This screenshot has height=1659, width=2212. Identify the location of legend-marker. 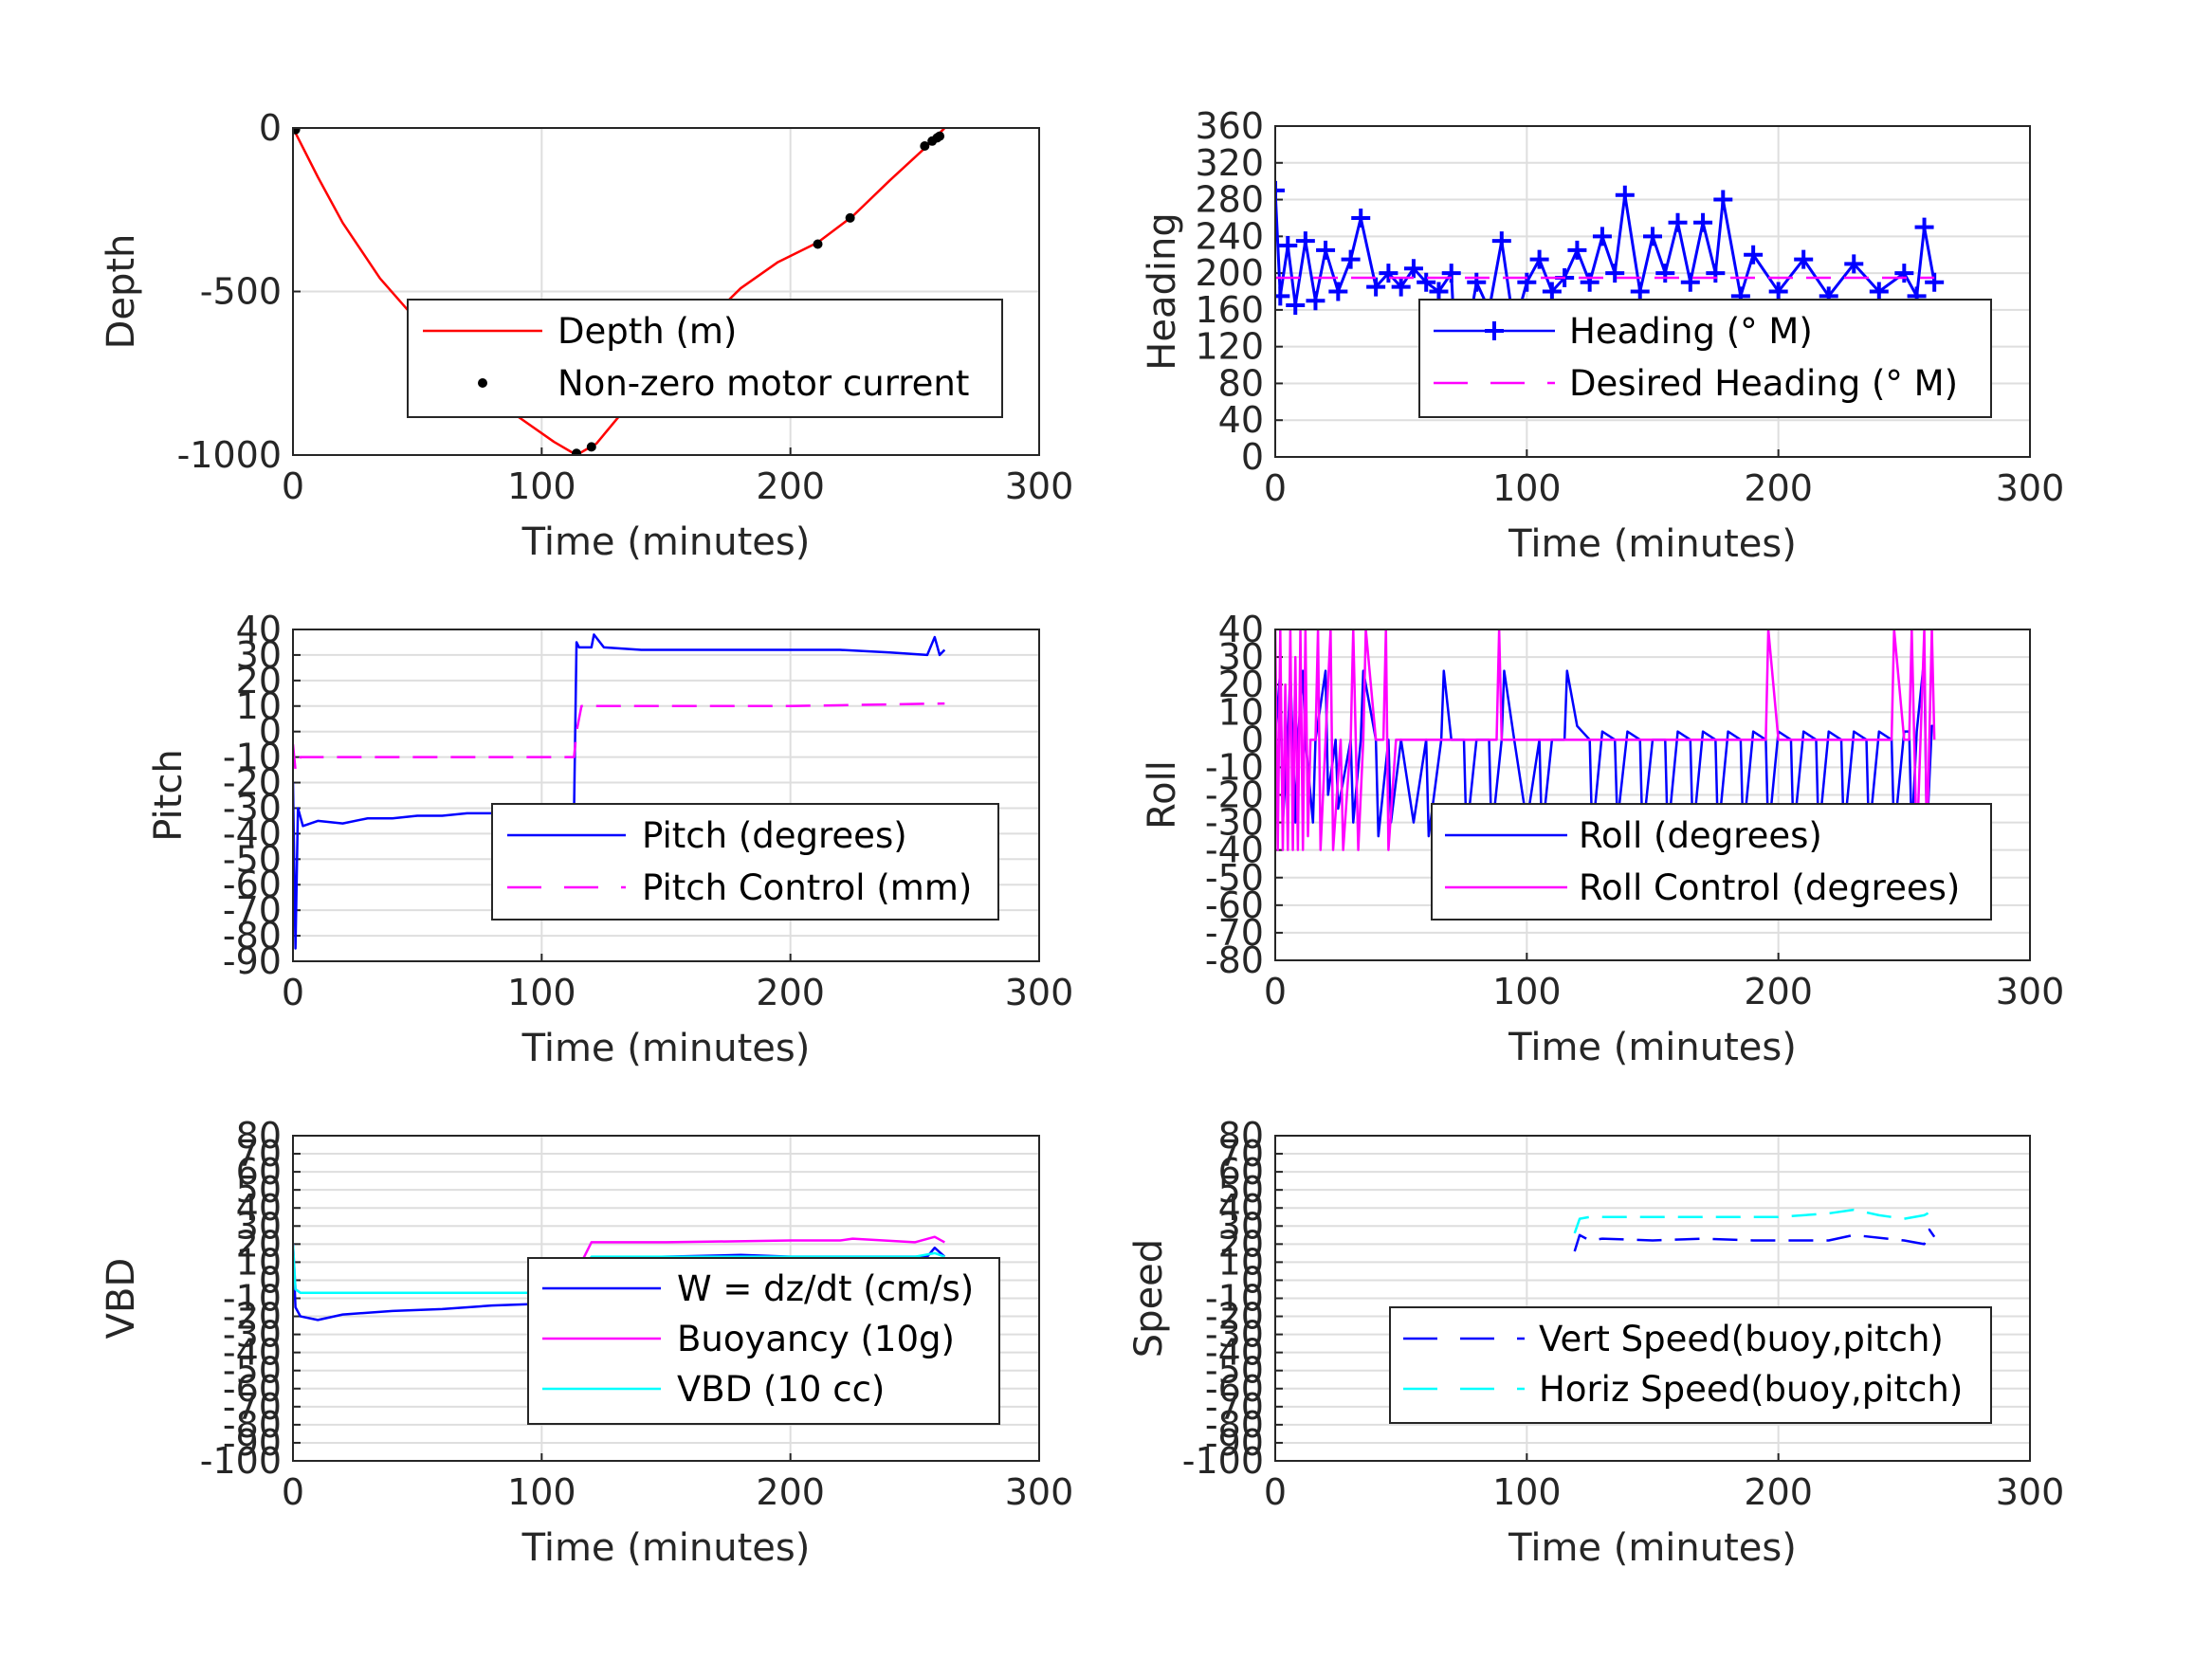
(1494, 330).